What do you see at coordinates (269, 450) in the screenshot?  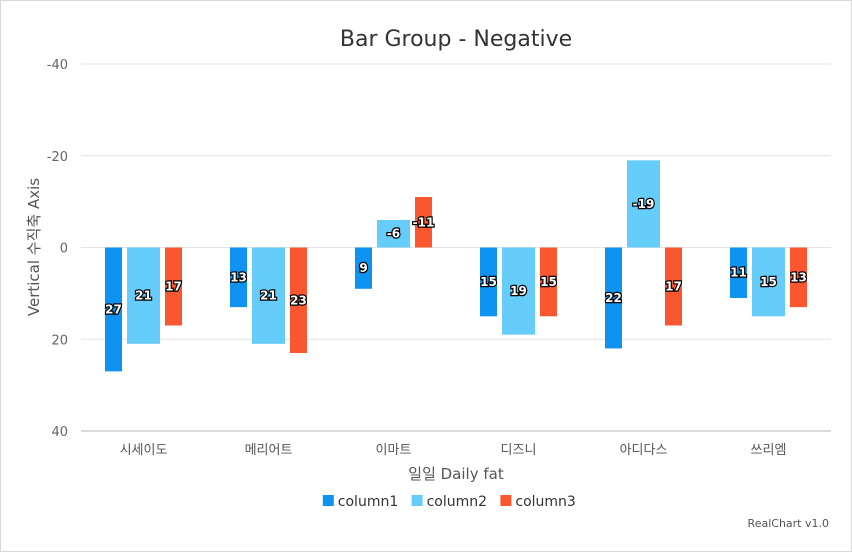 I see `x-category-label: 메리어트` at bounding box center [269, 450].